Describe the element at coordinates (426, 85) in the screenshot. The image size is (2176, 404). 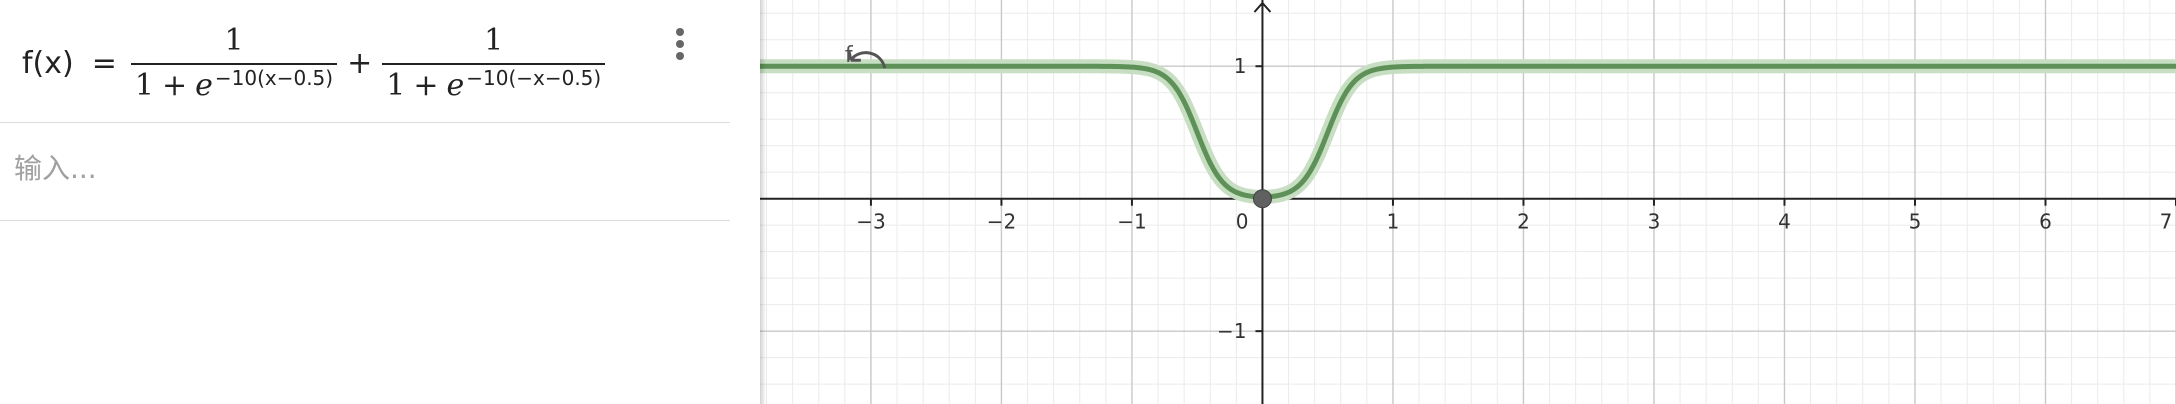
I see `term2-denominator-plus: +` at that location.